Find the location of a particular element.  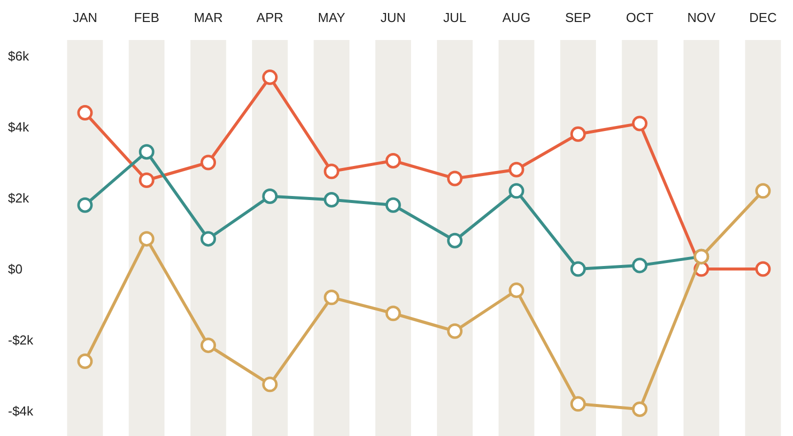

x-tick-label: JAN is located at coordinates (85, 17).